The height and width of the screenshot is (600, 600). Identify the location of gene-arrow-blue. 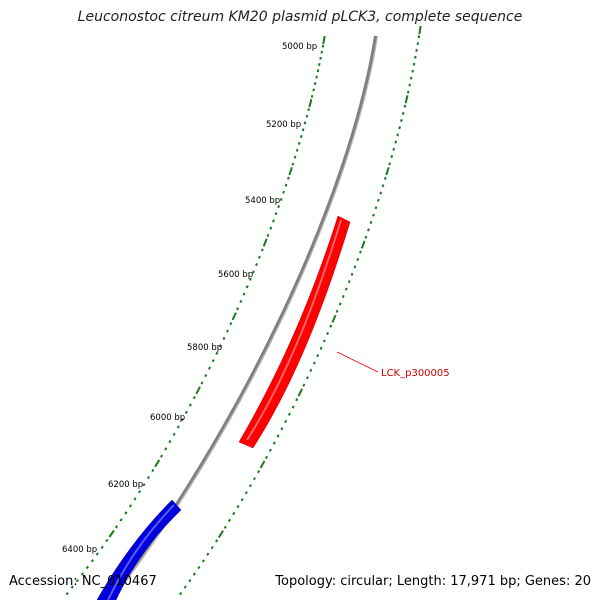
(139, 549).